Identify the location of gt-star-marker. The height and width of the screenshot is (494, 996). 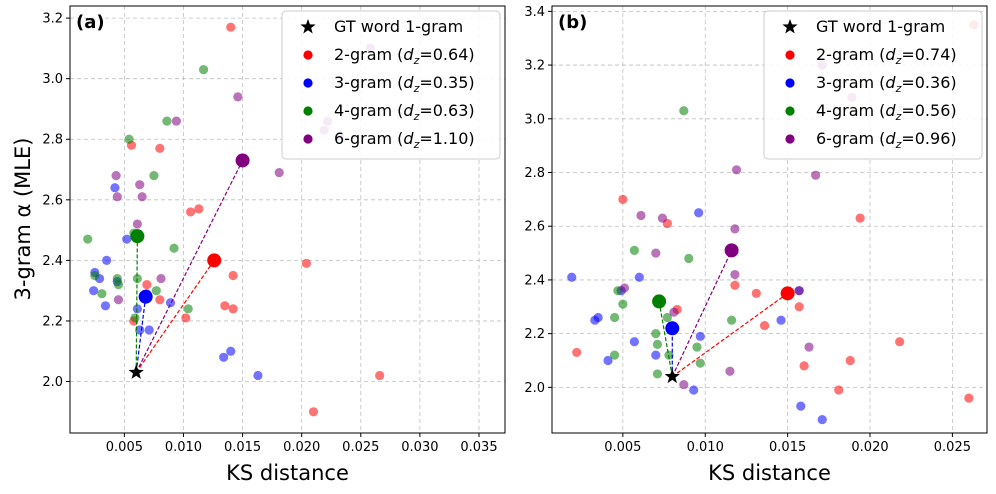
(672, 376).